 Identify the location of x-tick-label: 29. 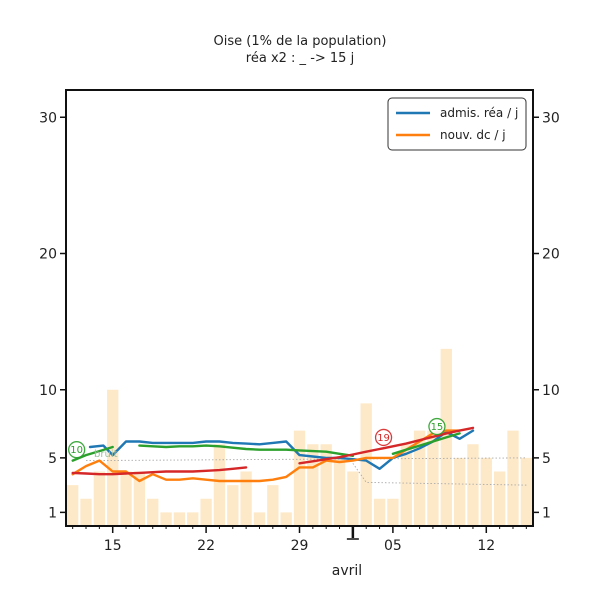
(300, 546).